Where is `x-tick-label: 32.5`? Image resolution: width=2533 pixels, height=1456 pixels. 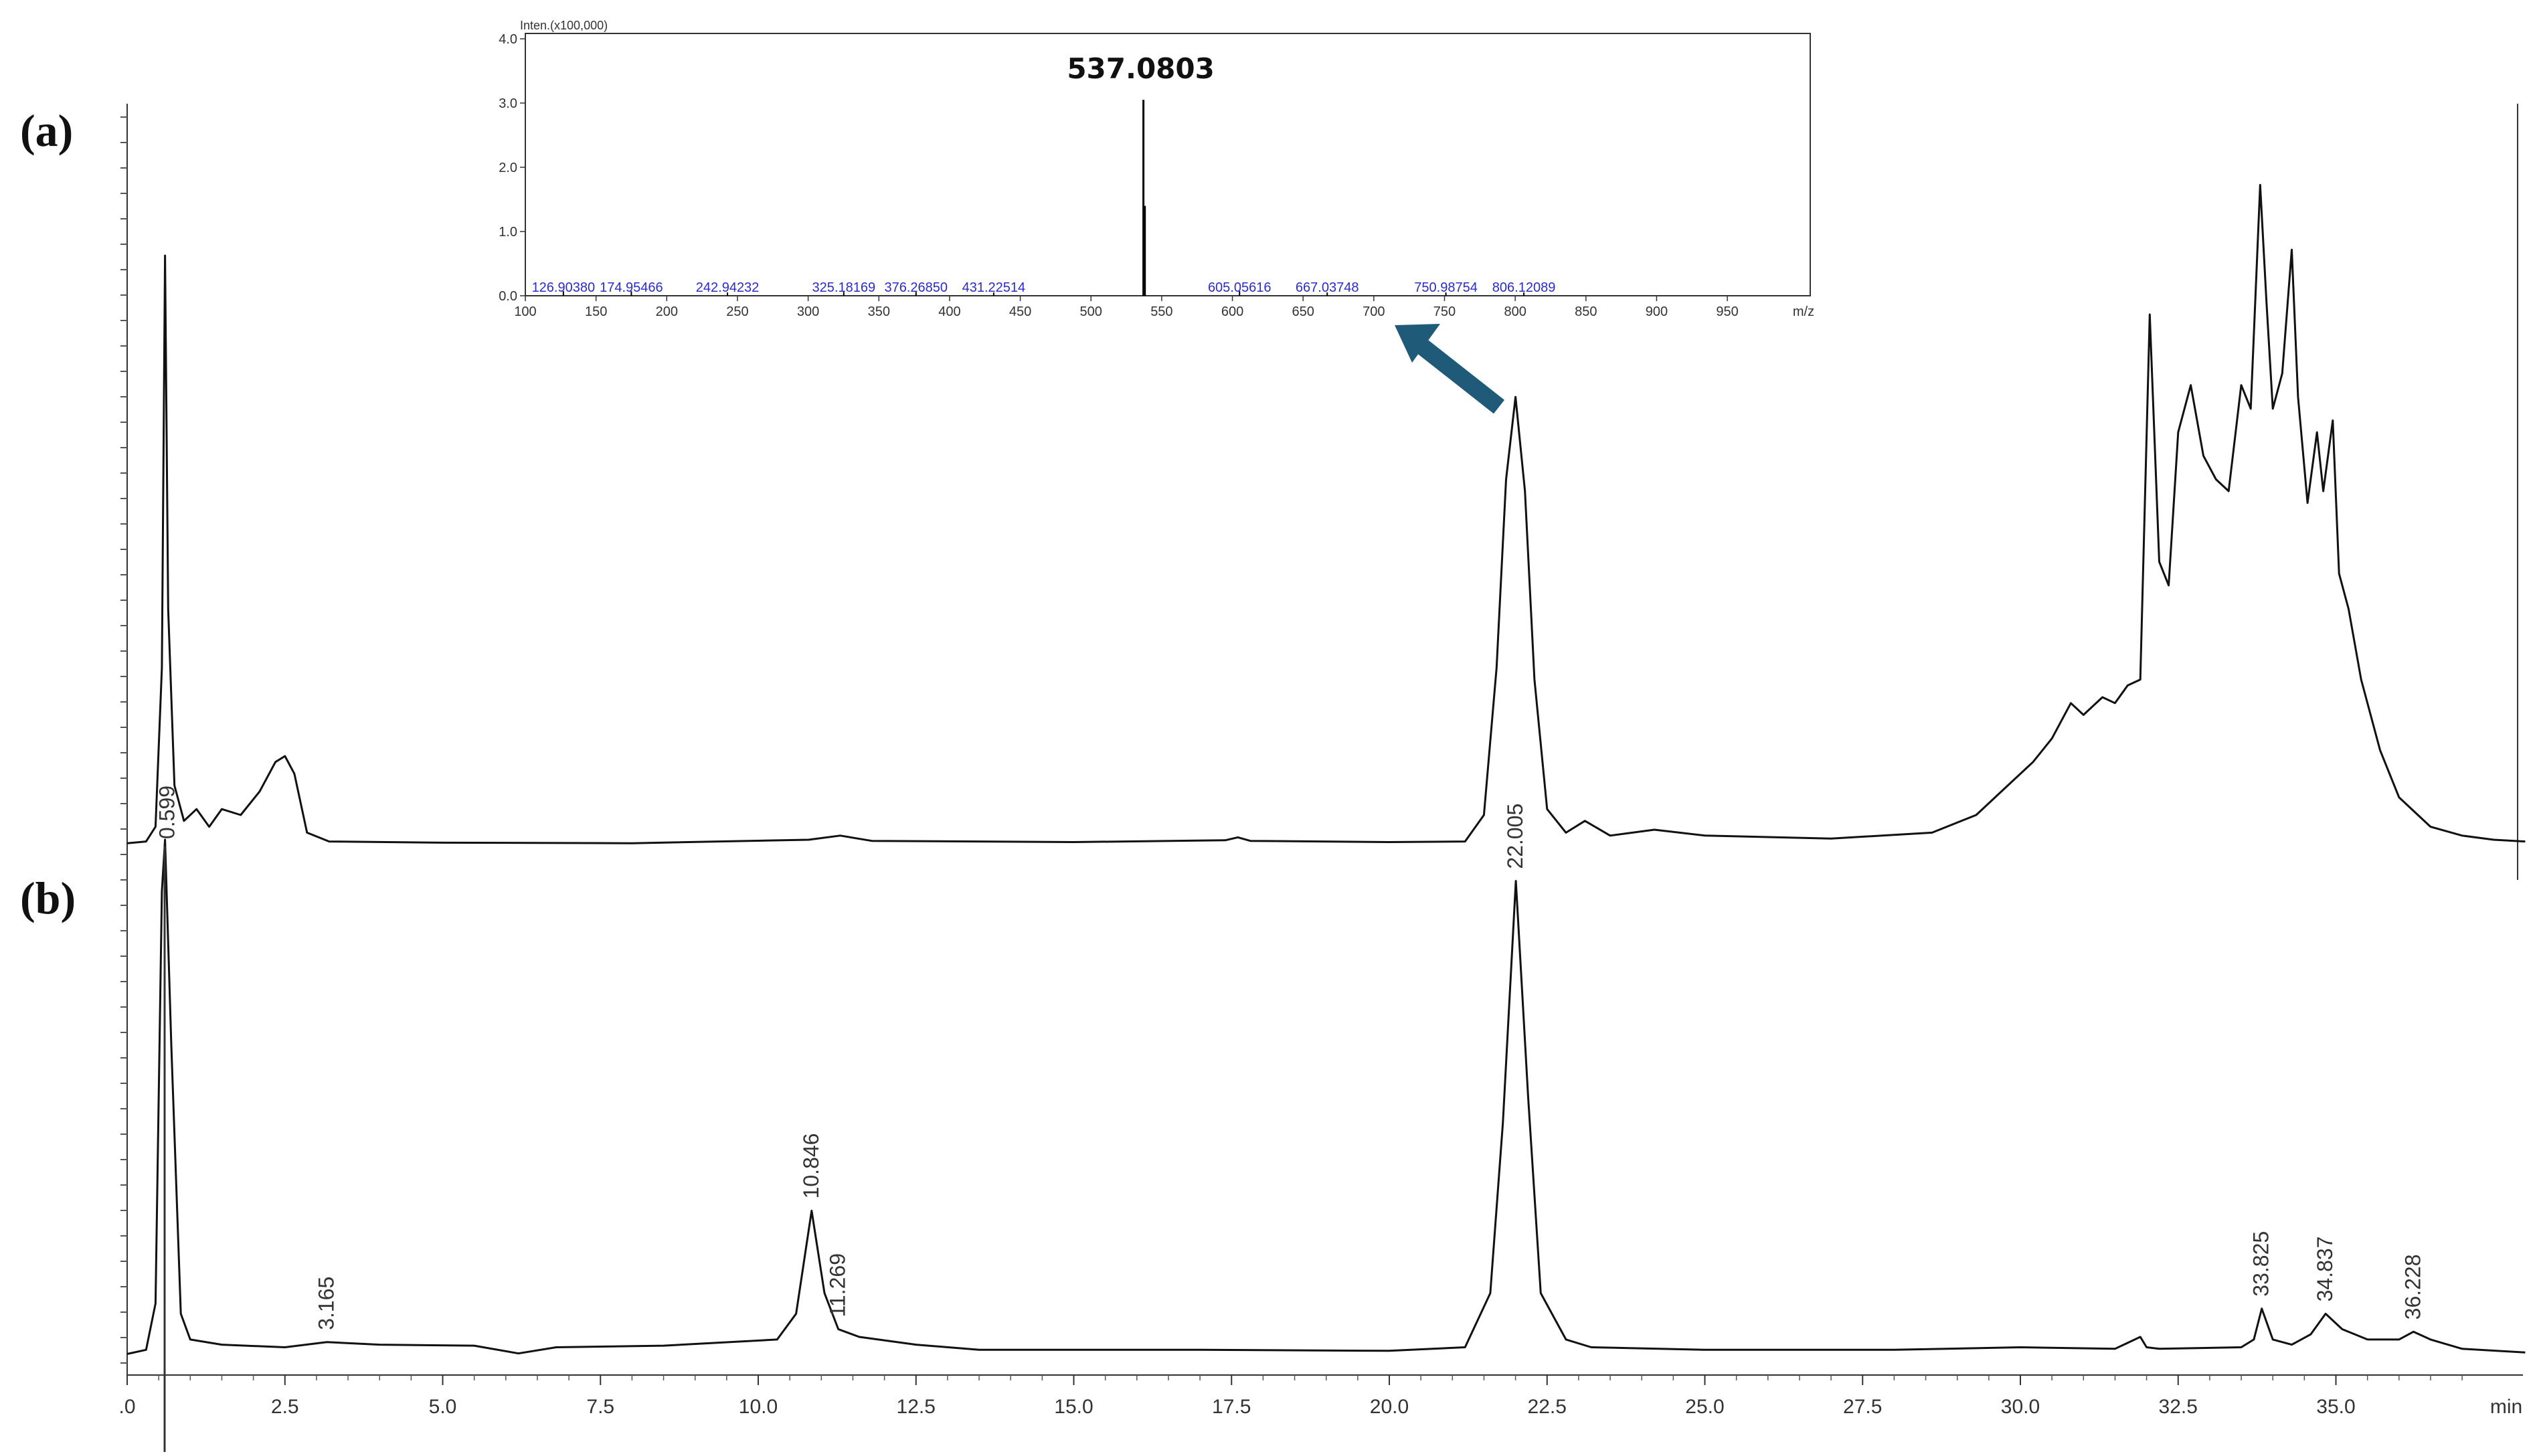 x-tick-label: 32.5 is located at coordinates (2178, 1407).